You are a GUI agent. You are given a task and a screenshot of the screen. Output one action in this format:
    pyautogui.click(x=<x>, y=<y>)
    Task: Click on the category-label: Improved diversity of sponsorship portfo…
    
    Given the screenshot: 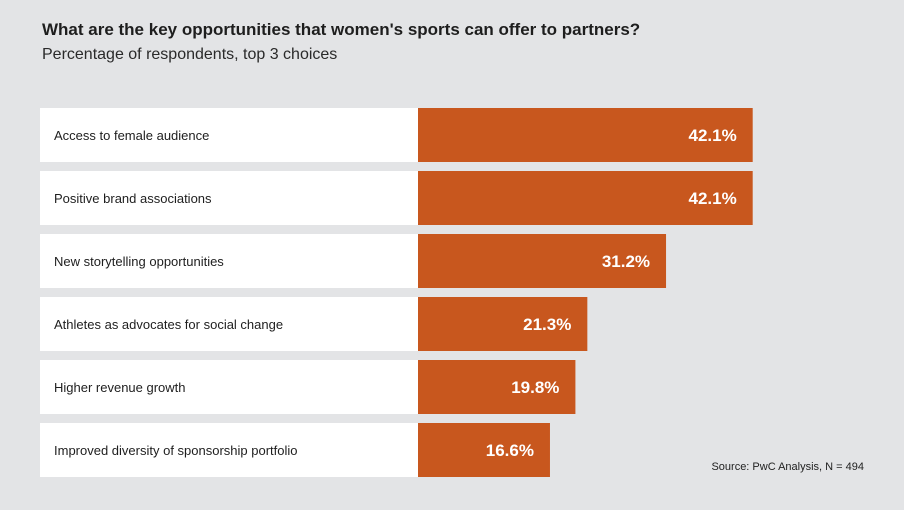 What is the action you would take?
    pyautogui.click(x=176, y=450)
    